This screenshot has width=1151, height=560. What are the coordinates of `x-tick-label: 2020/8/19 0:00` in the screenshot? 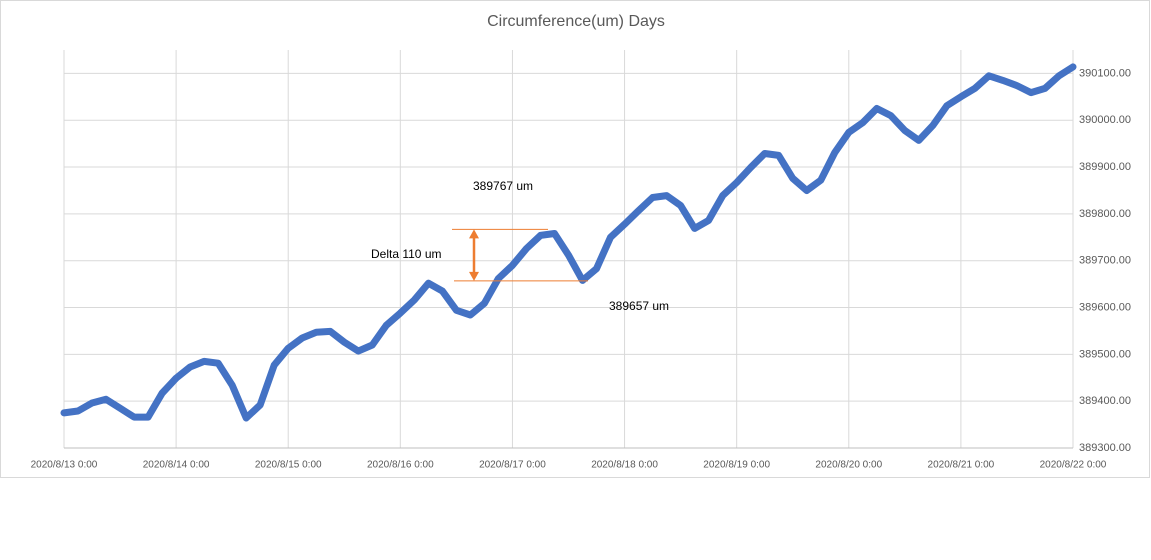 It's located at (736, 465).